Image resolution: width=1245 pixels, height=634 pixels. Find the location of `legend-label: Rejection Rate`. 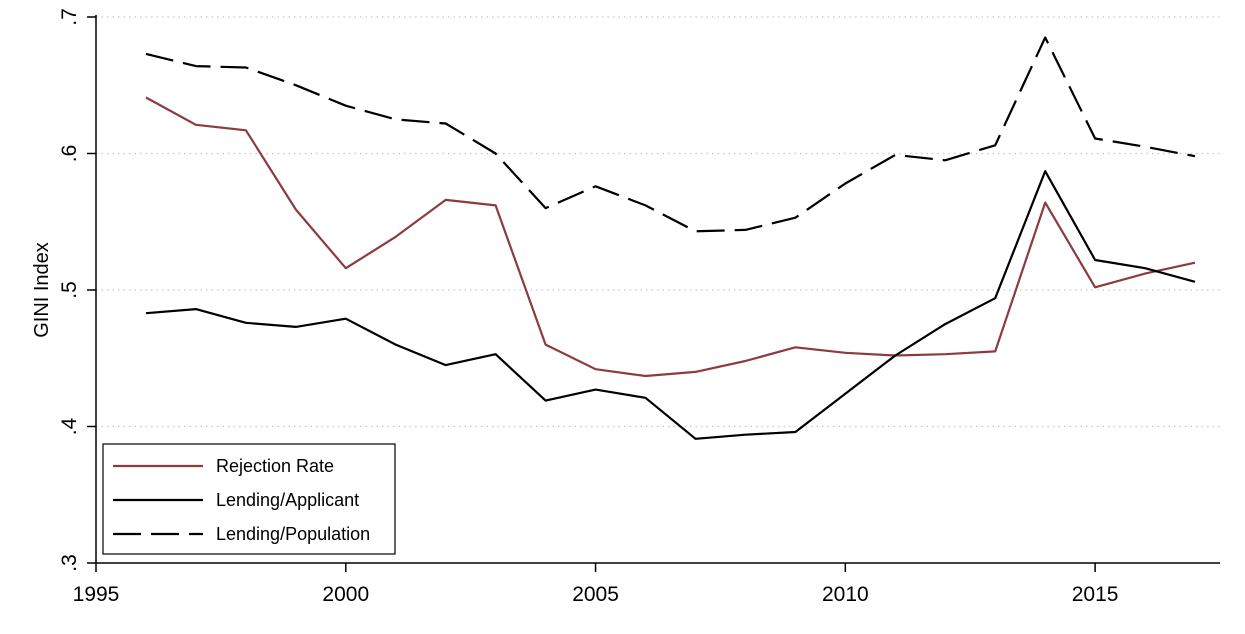

legend-label: Rejection Rate is located at coordinates (275, 466).